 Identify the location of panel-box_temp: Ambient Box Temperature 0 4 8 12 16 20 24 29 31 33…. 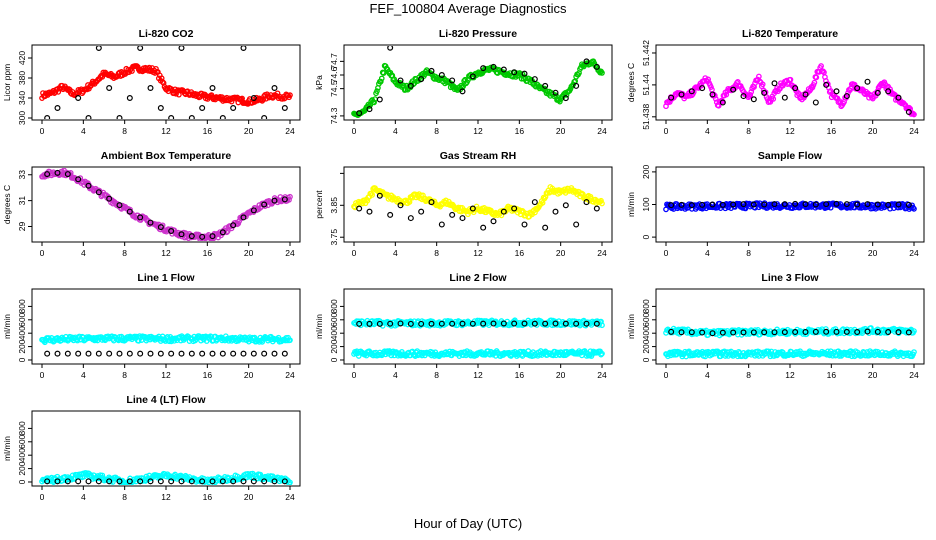
(151, 204).